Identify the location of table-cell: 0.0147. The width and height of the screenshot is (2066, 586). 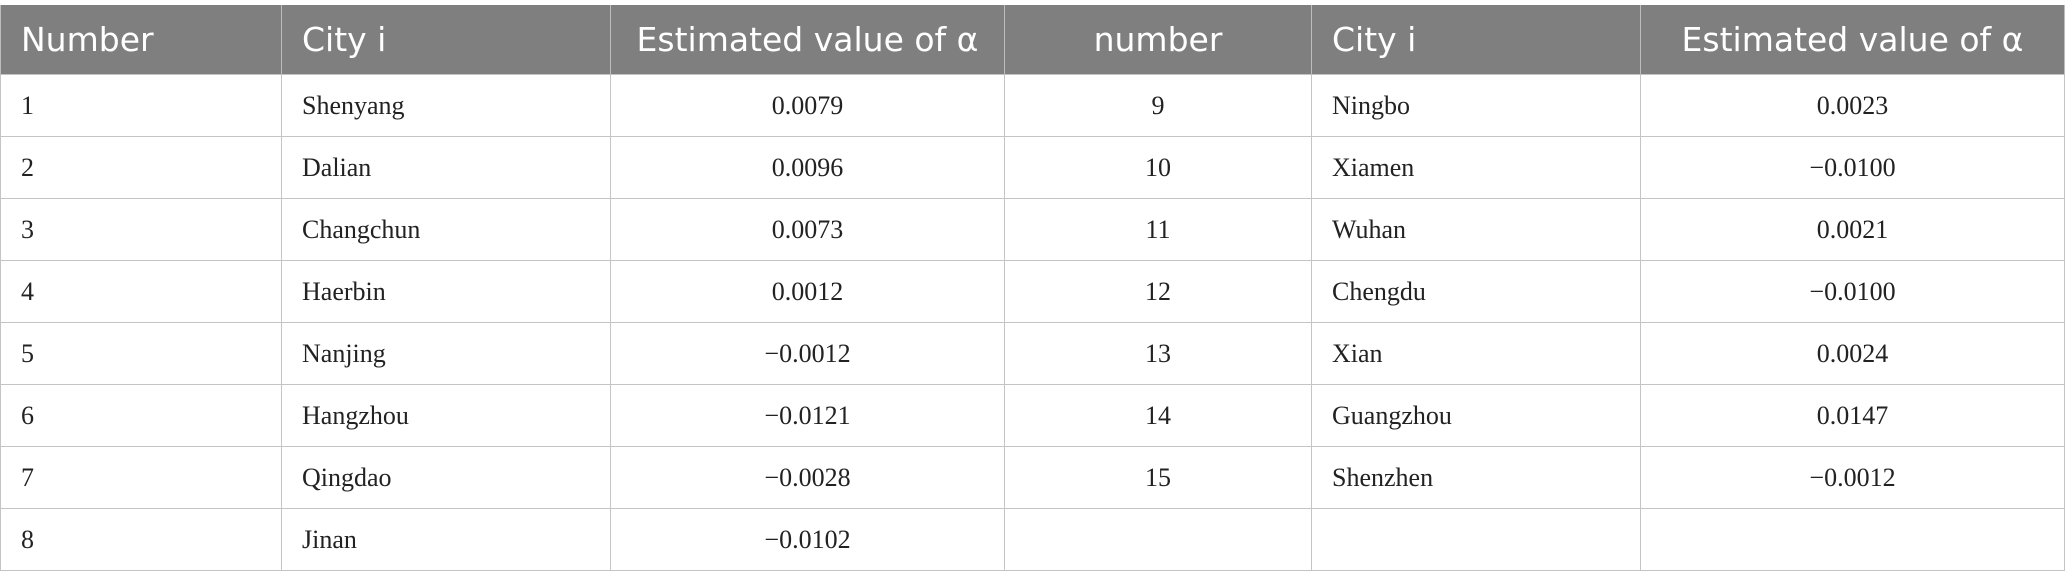
(1852, 415).